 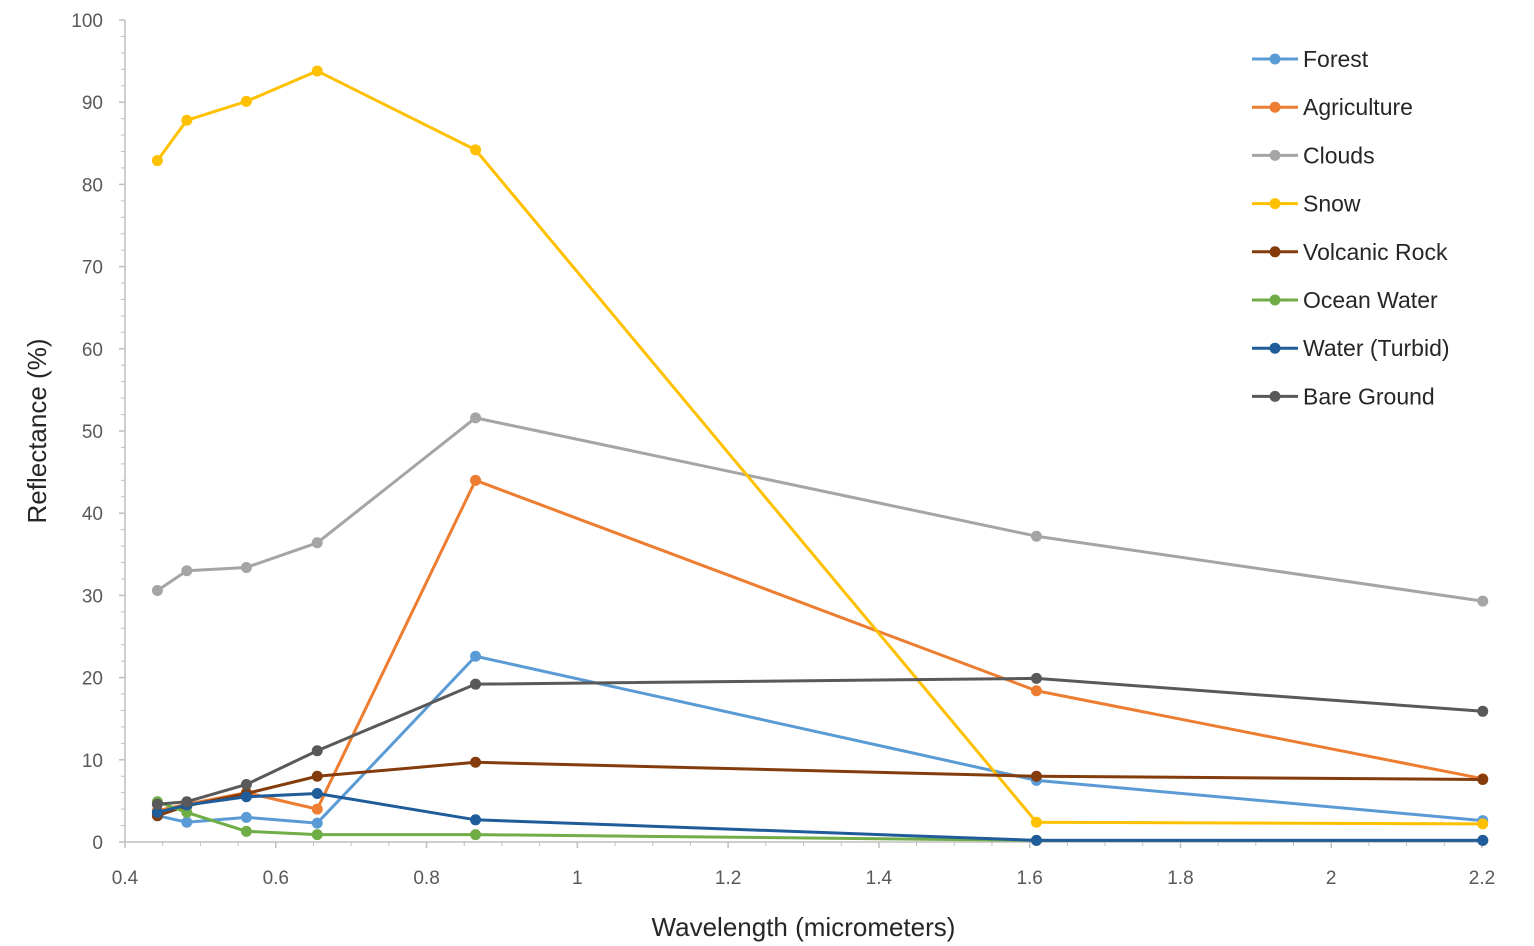 I want to click on x-tick-label: 2.2, so click(x=1482, y=878).